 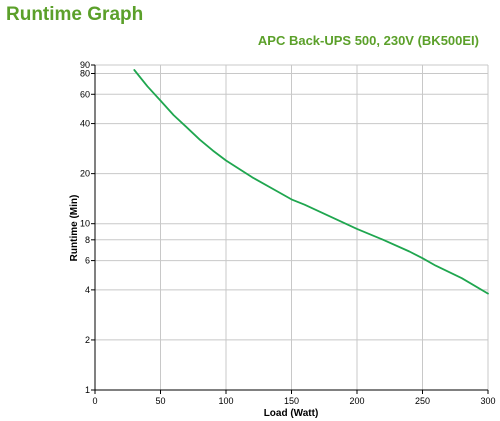 I want to click on y-tick-label: 40, so click(x=85, y=124).